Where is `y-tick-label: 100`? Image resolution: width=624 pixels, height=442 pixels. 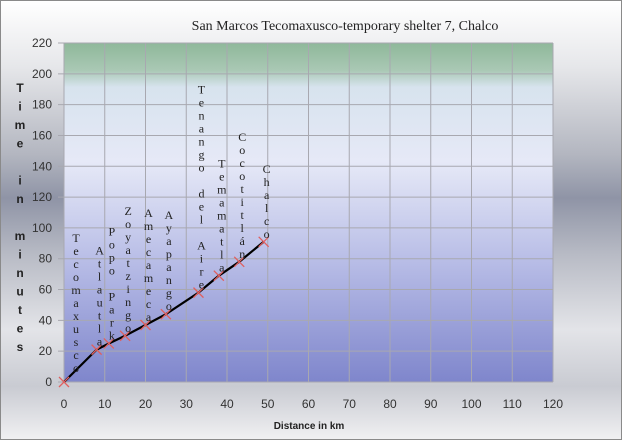
y-tick-label: 100 is located at coordinates (42, 228).